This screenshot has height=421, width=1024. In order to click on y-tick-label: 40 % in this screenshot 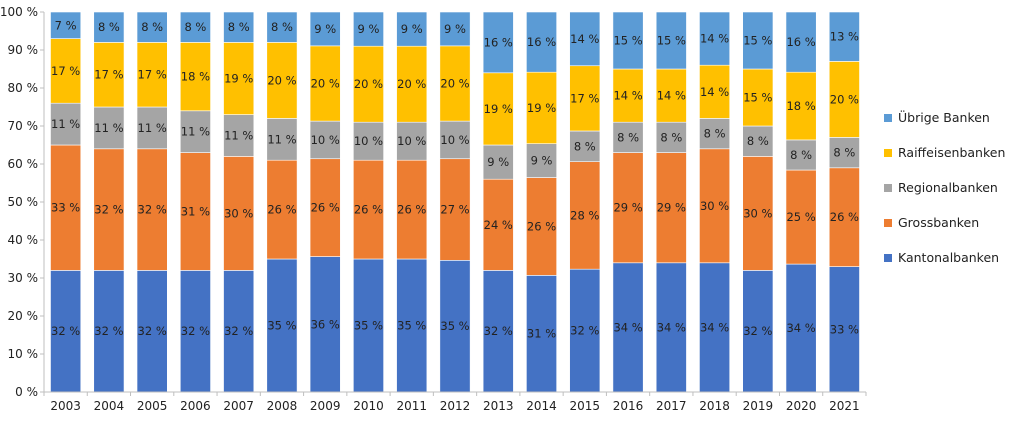, I will do `click(23, 240)`.